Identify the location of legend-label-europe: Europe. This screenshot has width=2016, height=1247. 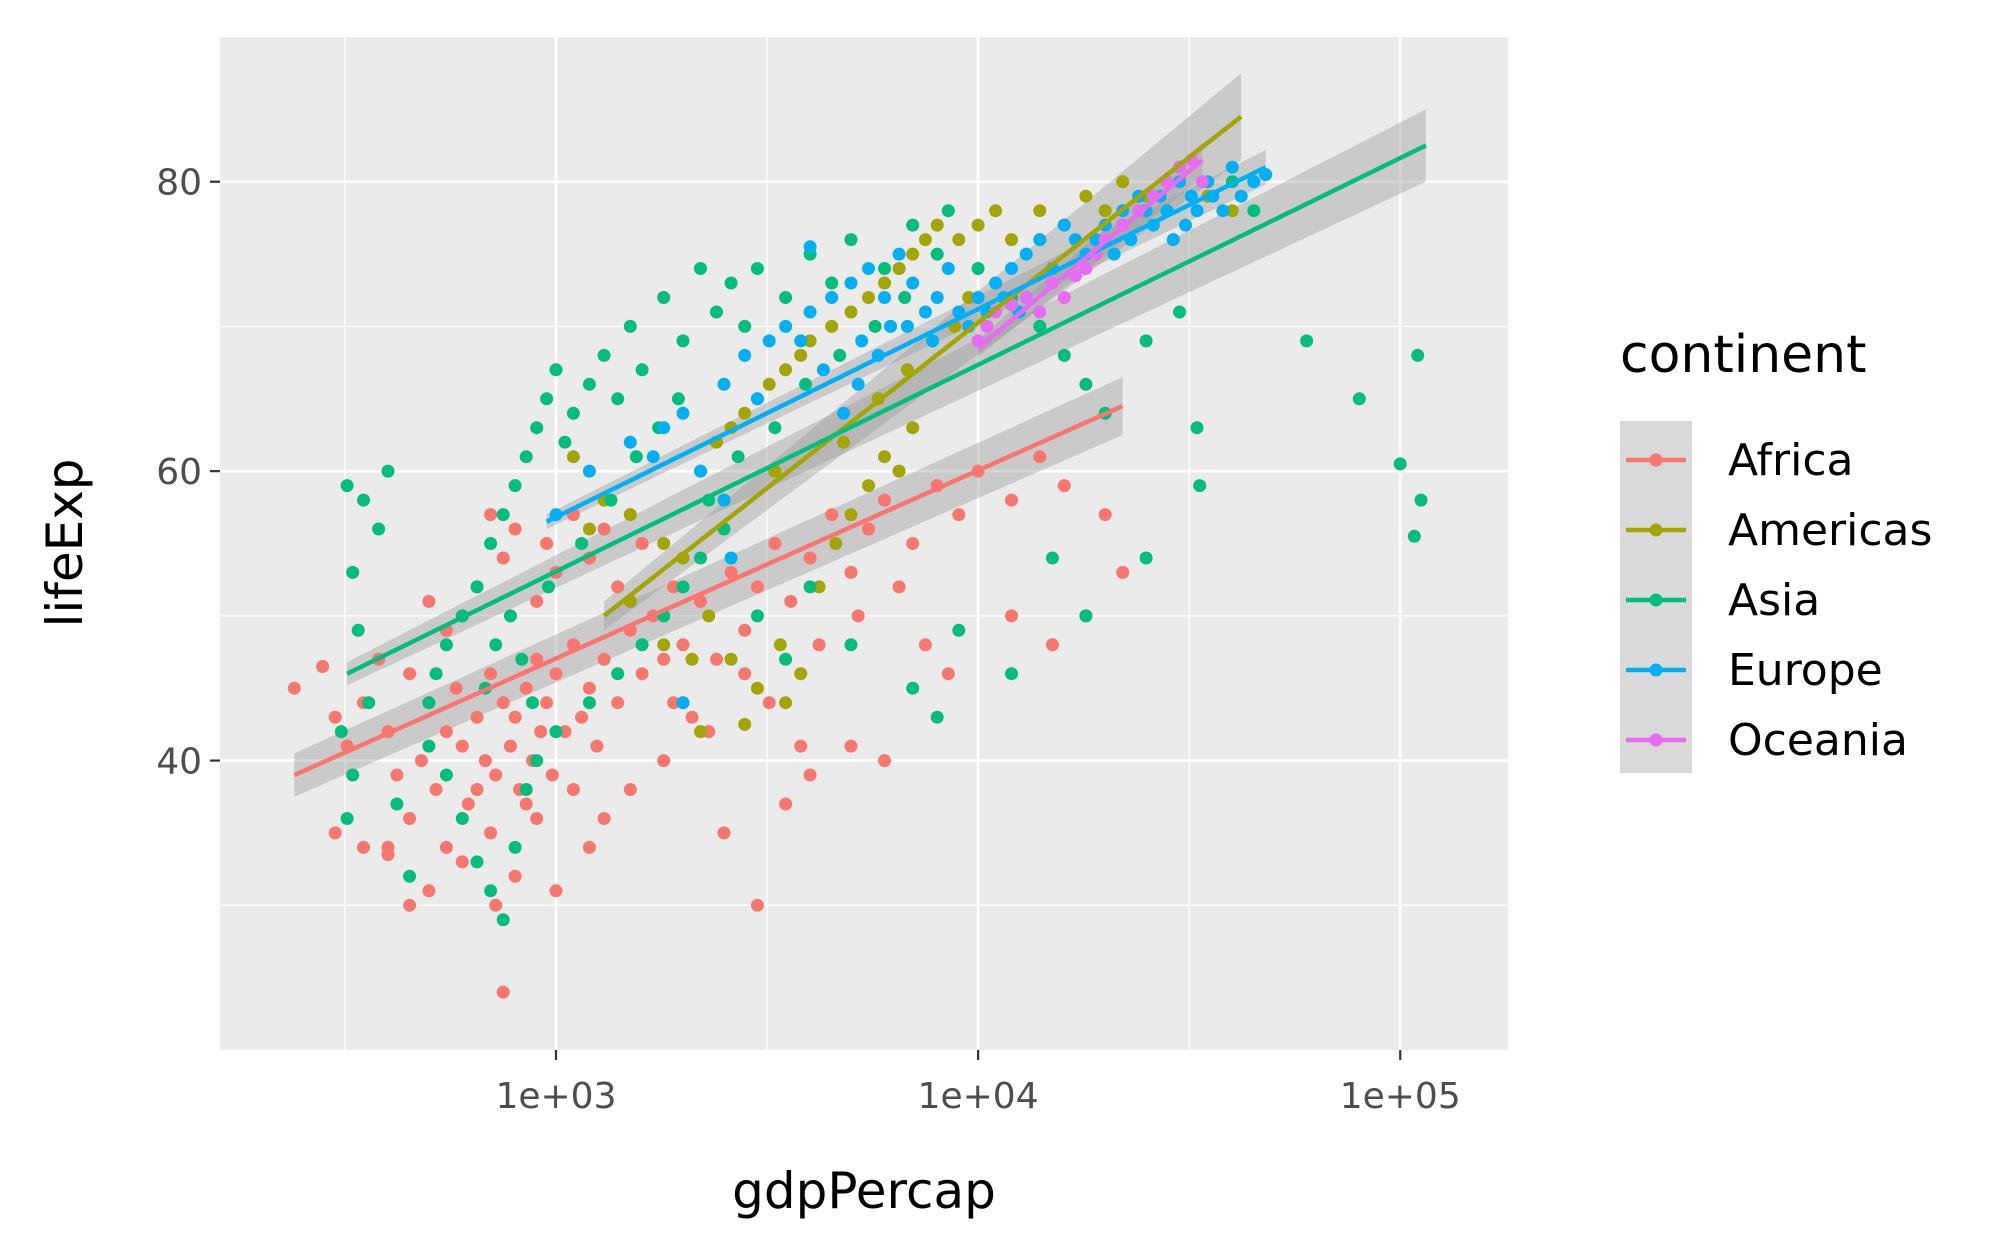
(1805, 670).